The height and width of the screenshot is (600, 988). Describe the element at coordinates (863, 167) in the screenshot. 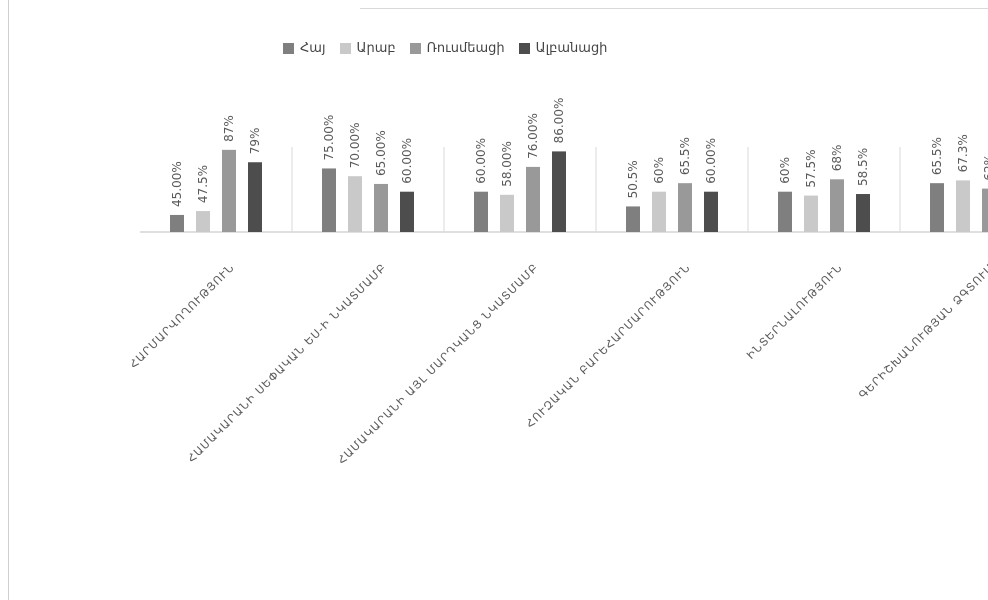

I see `data-label: 58.5%` at that location.